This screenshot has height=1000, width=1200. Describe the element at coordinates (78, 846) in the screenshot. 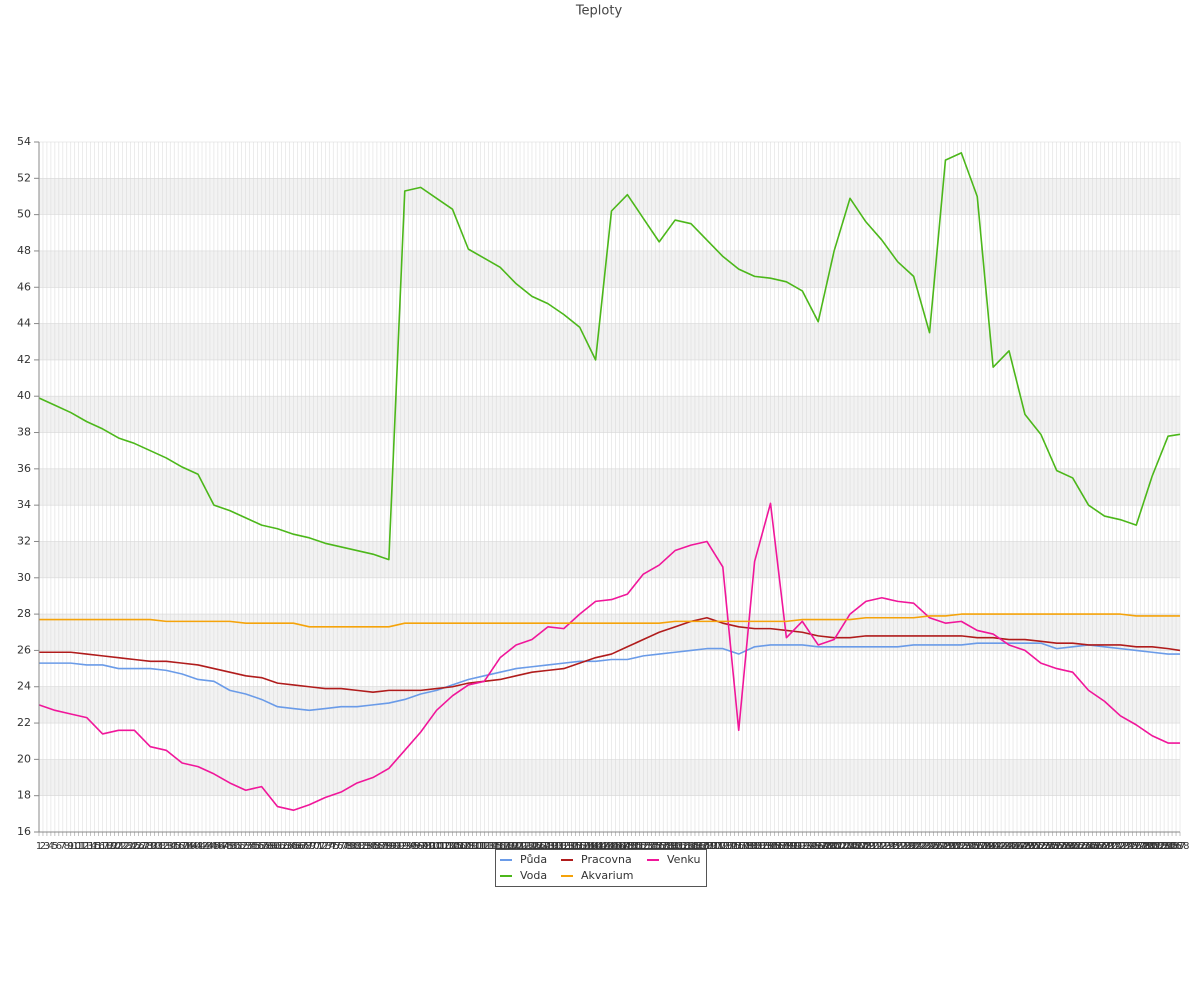

I see `x-tick-label: 11` at that location.